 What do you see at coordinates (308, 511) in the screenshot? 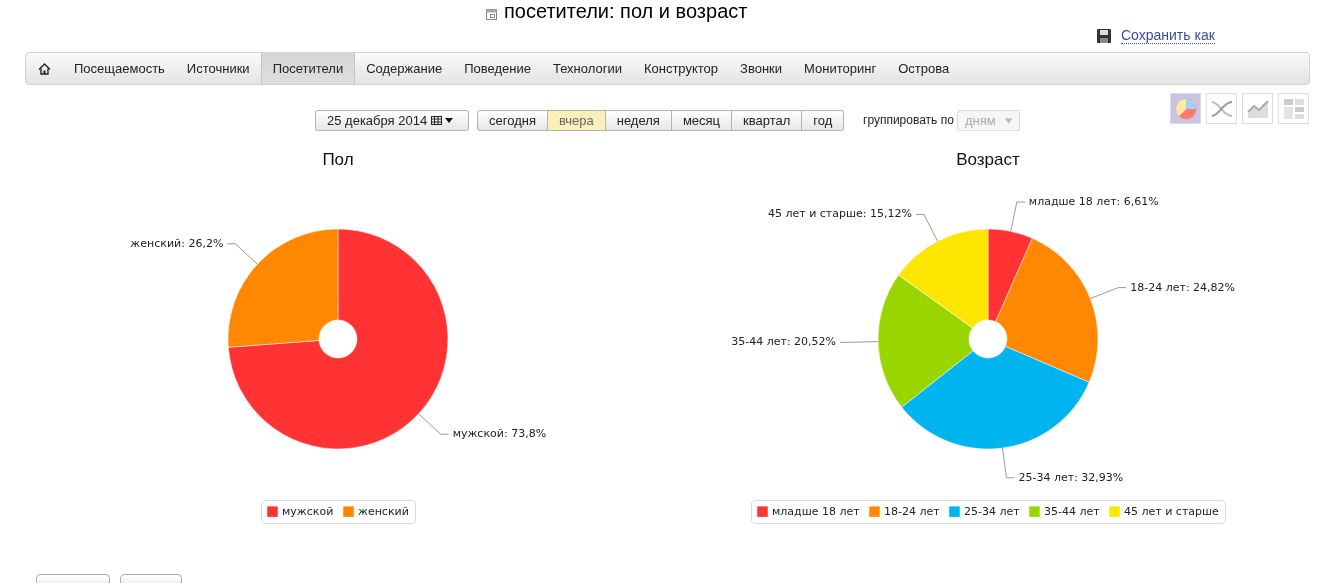
I see `legend-label: мужской` at bounding box center [308, 511].